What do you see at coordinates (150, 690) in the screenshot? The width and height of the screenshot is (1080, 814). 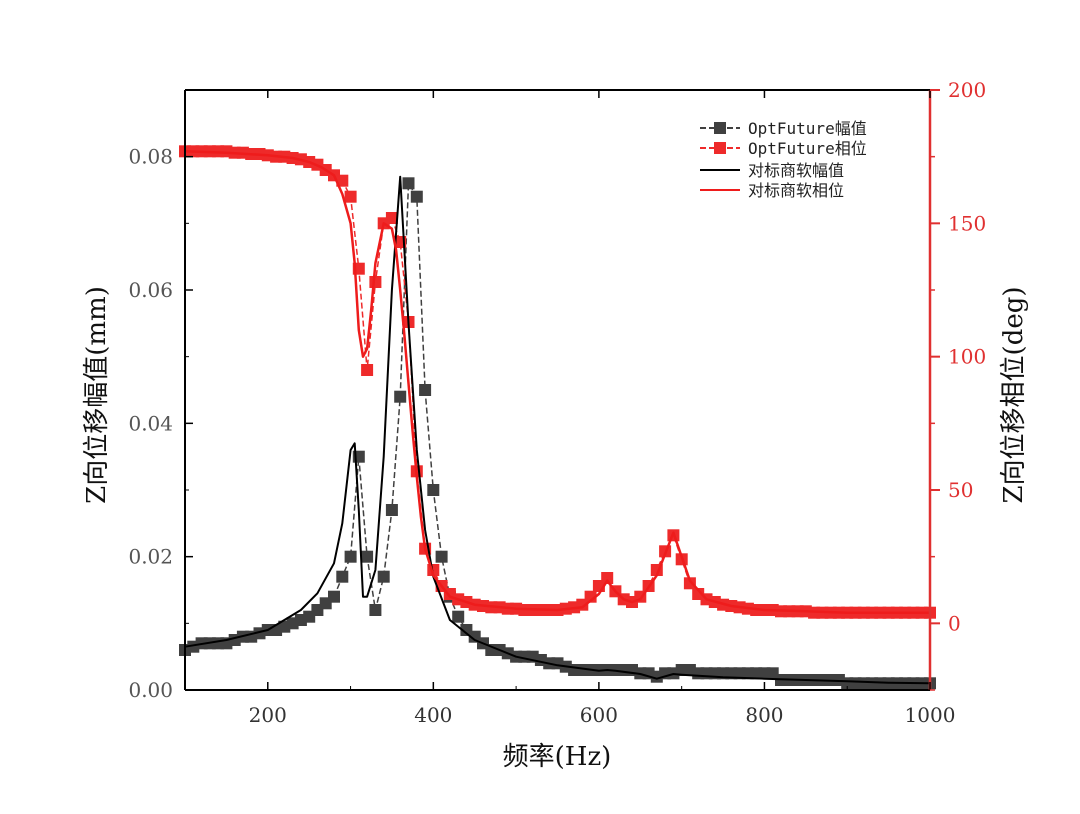 I see `y-left-tick-label: 0.00` at bounding box center [150, 690].